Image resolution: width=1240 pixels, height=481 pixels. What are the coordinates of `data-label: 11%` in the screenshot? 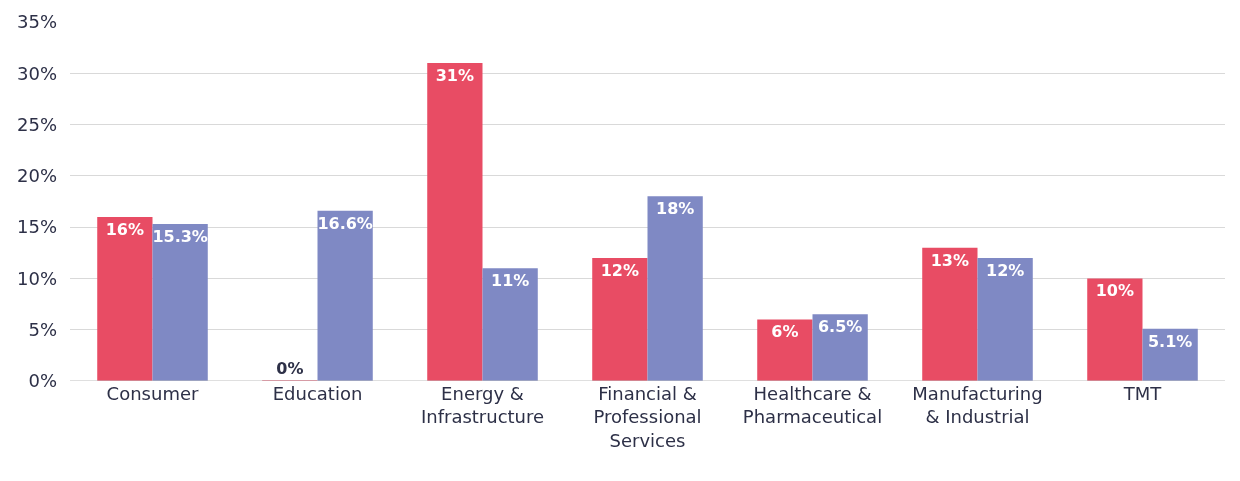 It's located at (510, 281).